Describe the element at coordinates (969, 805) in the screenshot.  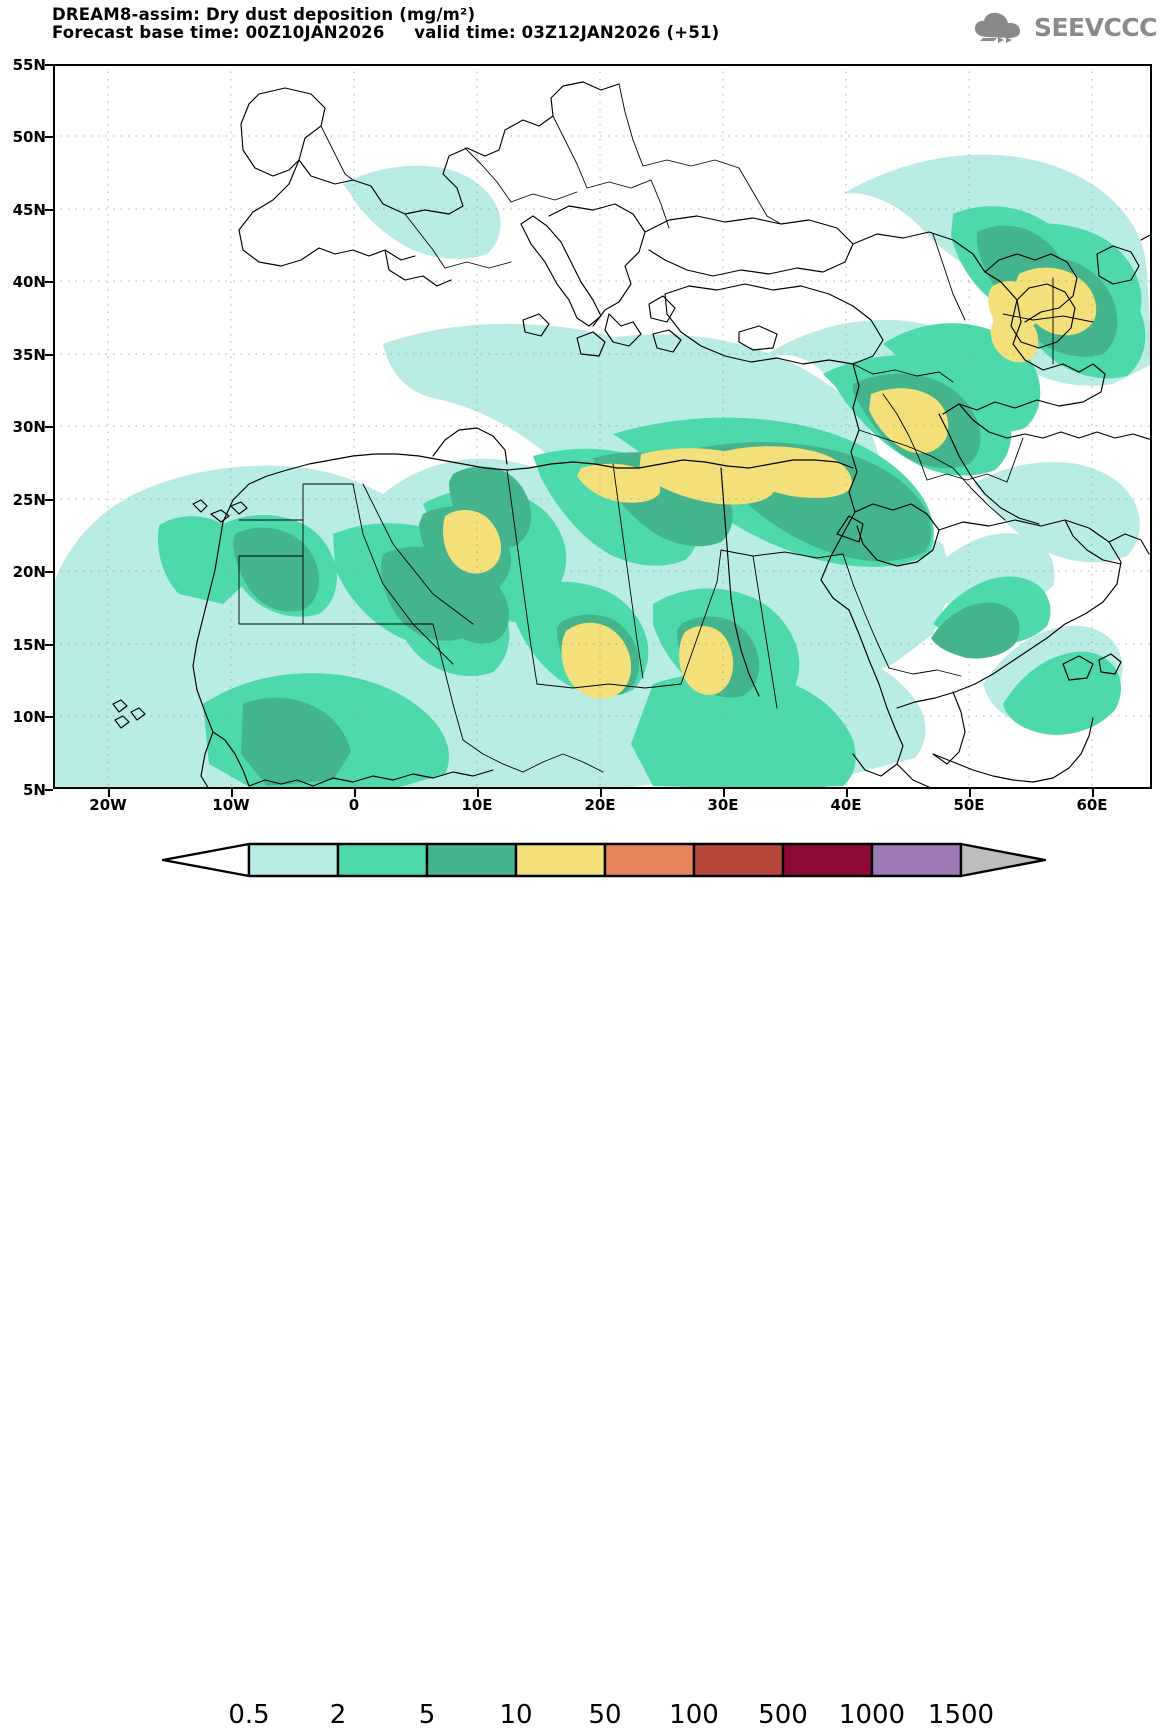
I see `x-tick-label: 50E` at that location.